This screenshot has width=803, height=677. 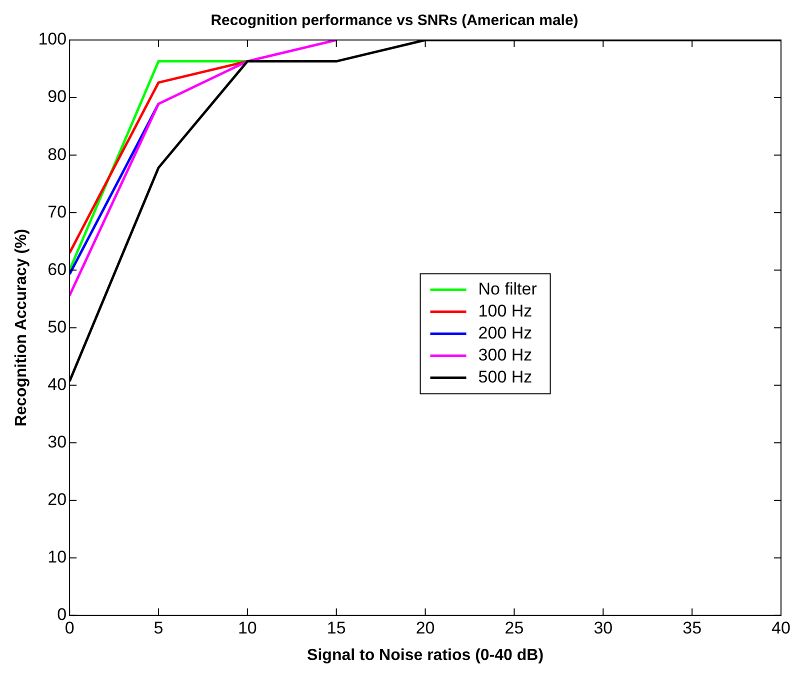 What do you see at coordinates (57, 212) in the screenshot?
I see `y-tick-label: 70` at bounding box center [57, 212].